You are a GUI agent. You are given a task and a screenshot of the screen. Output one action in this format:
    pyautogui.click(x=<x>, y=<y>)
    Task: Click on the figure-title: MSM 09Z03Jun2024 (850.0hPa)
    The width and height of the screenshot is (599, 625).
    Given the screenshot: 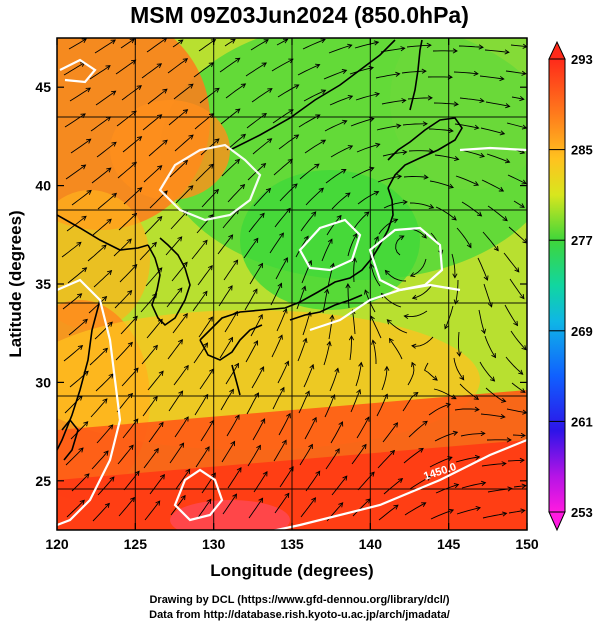 What is the action you would take?
    pyautogui.click(x=299, y=15)
    